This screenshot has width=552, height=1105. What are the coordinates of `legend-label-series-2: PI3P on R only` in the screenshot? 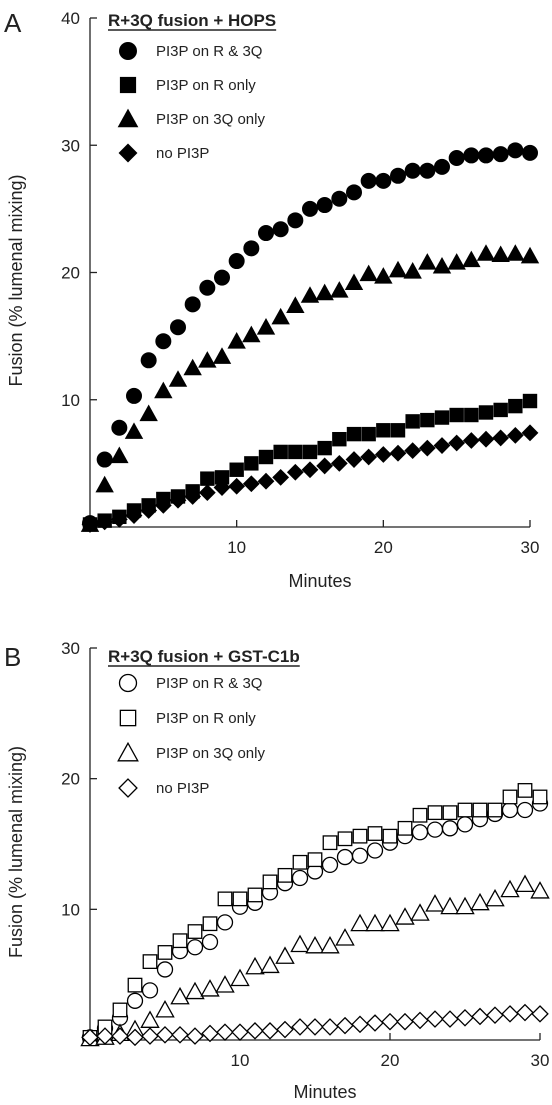 It's located at (206, 85).